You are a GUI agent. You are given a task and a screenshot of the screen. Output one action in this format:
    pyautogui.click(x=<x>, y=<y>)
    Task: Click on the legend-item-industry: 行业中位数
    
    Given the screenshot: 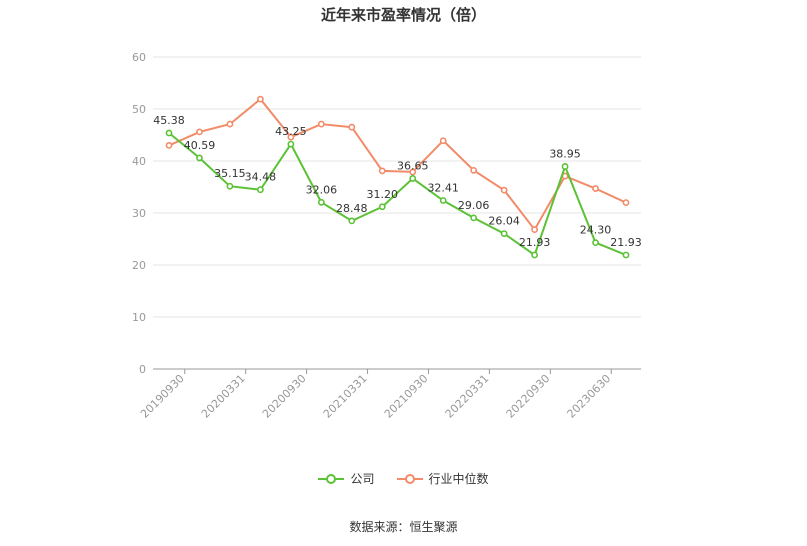 What is the action you would take?
    pyautogui.click(x=442, y=478)
    